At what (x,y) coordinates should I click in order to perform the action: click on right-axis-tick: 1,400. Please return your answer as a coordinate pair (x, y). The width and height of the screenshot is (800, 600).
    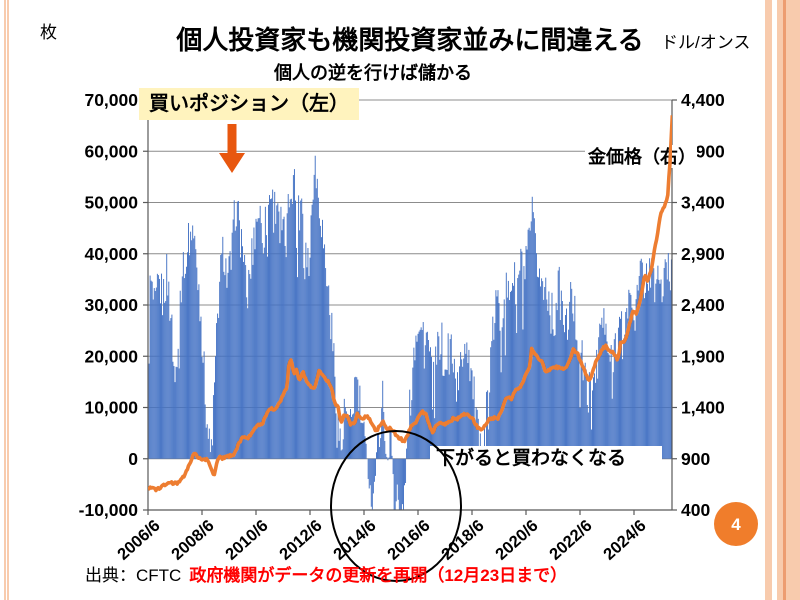
    Looking at the image, I should click on (703, 408).